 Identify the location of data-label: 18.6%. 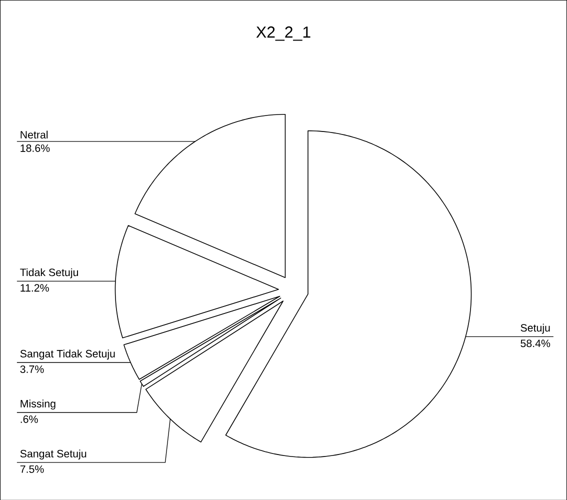
(35, 148).